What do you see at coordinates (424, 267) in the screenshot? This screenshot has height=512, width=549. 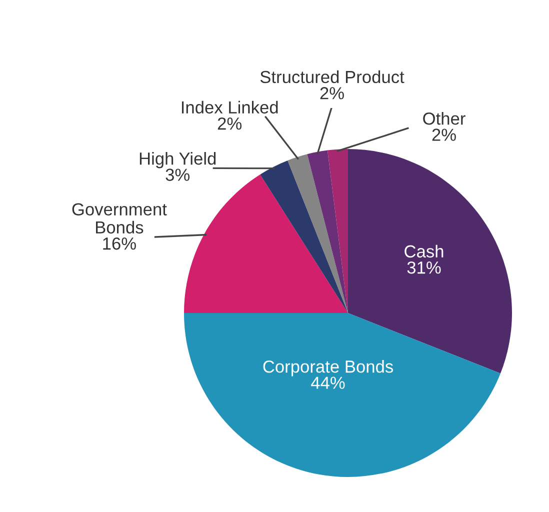 I see `data-label: 31%` at bounding box center [424, 267].